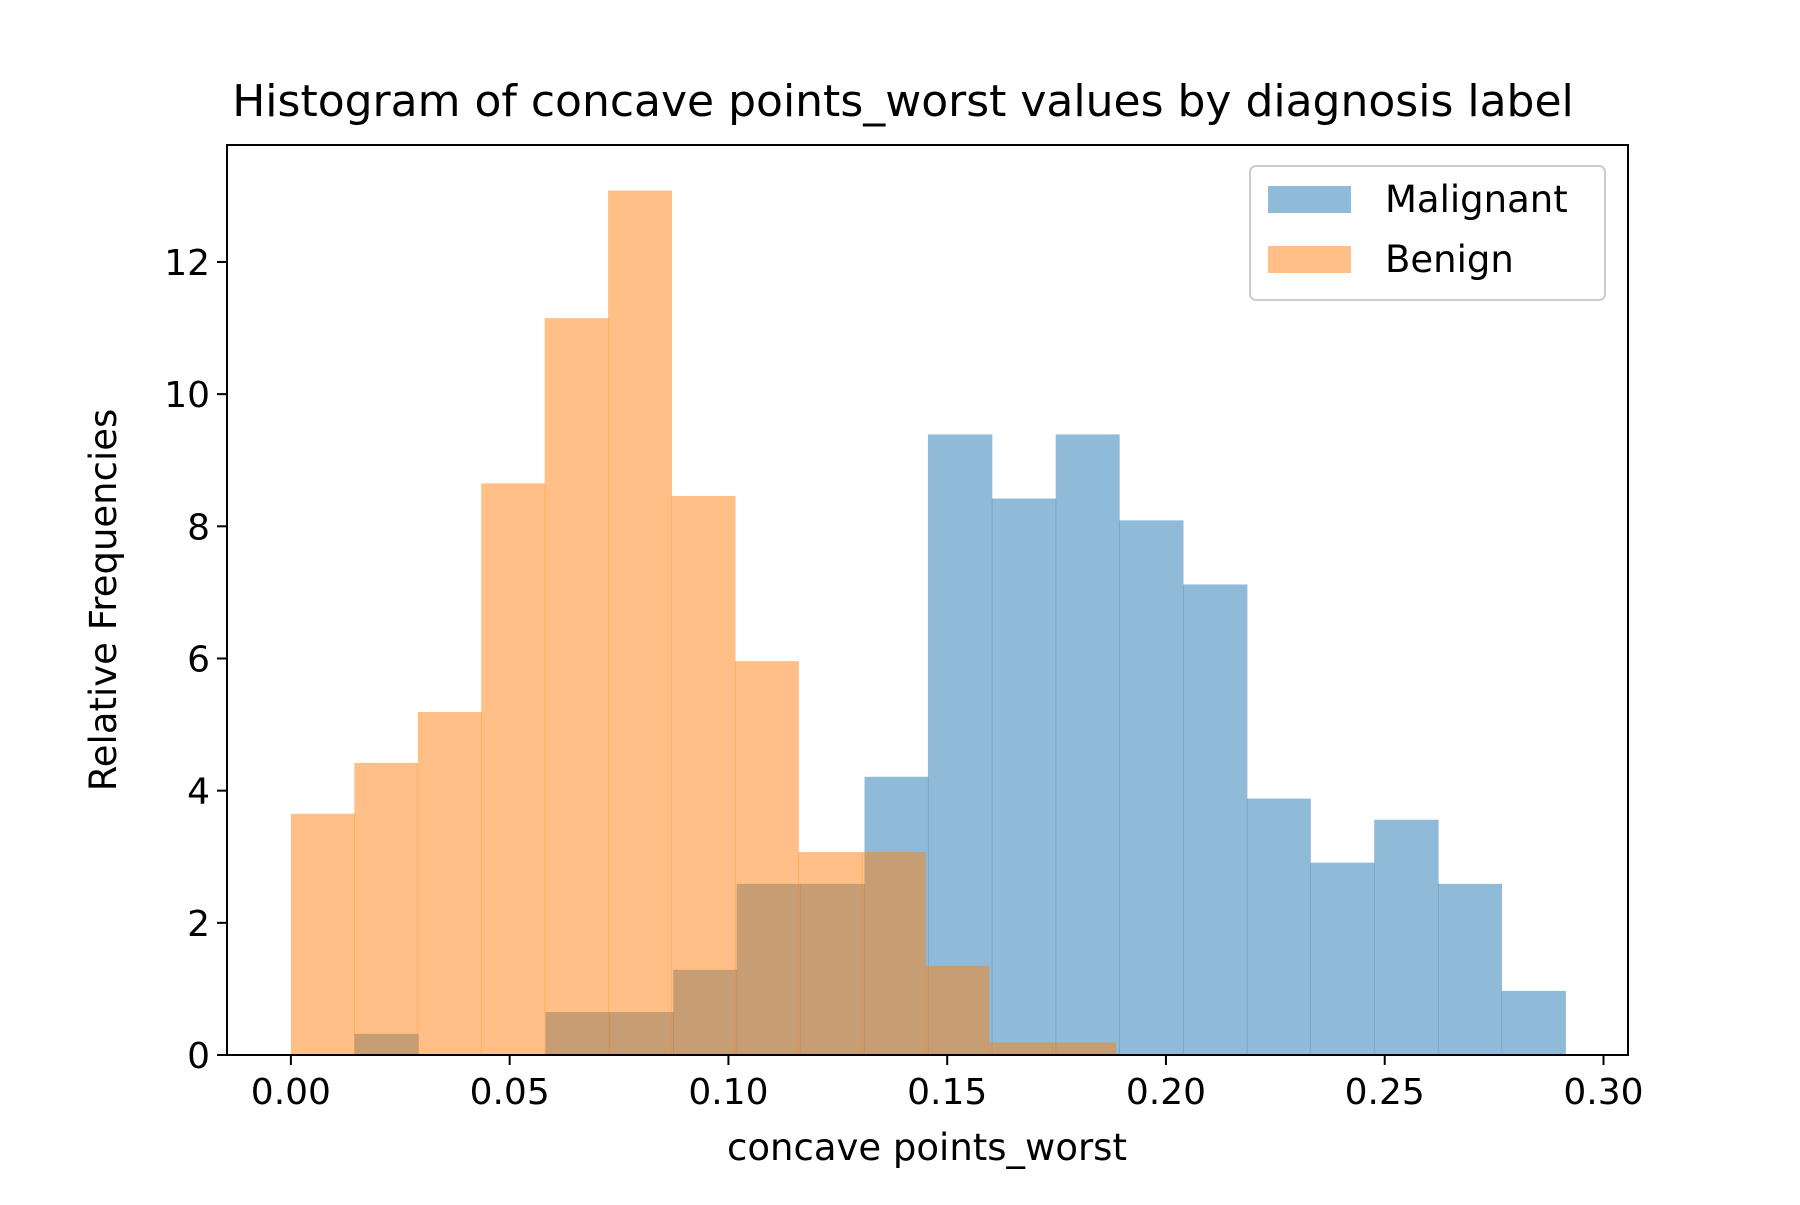  I want to click on legend-swatch-benign, so click(1309, 259).